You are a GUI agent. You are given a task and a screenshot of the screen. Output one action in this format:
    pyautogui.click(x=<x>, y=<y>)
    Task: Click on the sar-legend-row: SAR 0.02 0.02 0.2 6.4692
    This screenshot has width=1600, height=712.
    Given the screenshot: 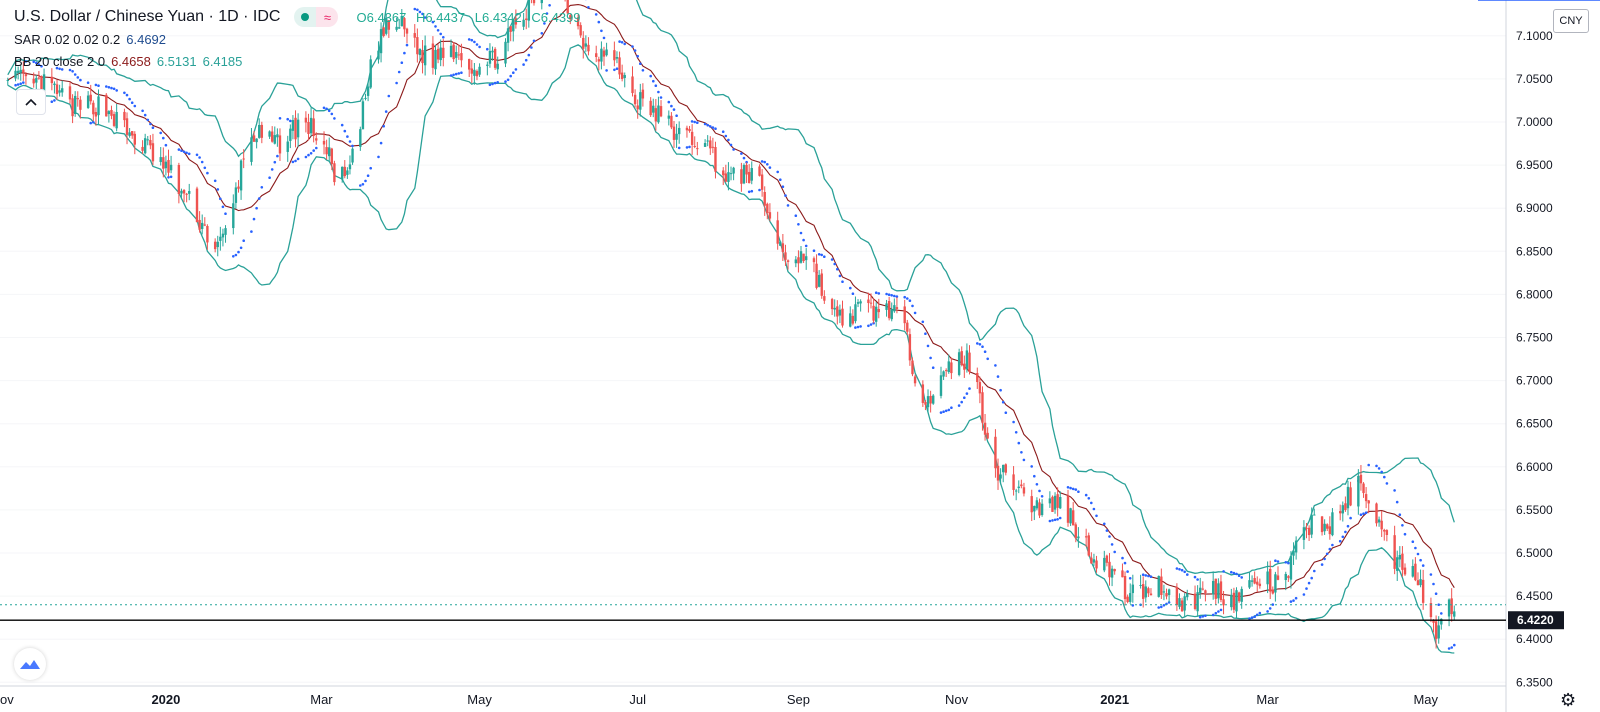 What is the action you would take?
    pyautogui.click(x=300, y=39)
    